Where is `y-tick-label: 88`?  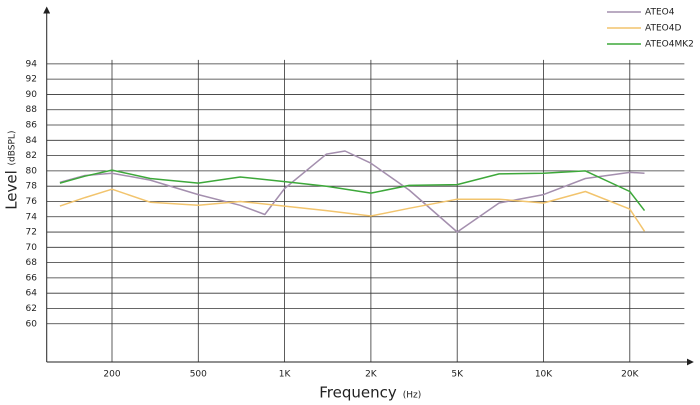 y-tick-label: 88 is located at coordinates (32, 110).